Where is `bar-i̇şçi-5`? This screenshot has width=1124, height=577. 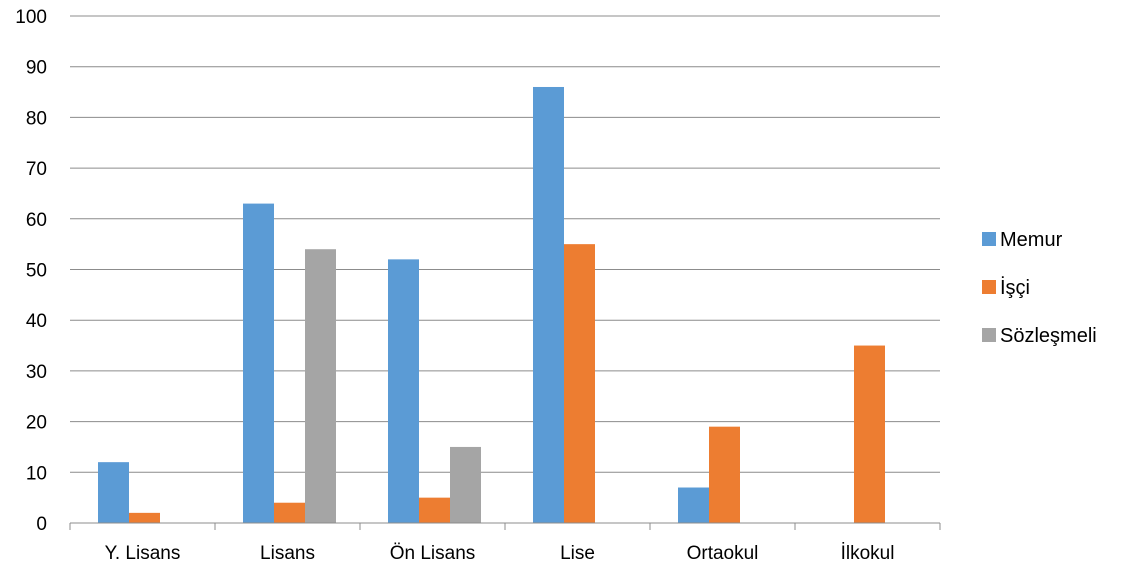 bar-i̇şçi-5 is located at coordinates (869, 434).